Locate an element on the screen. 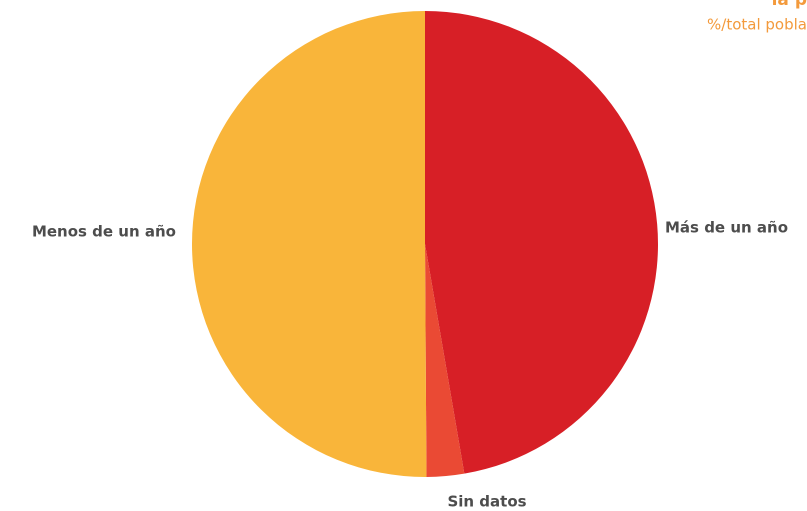 This screenshot has width=807, height=511. slice-label: Menos de un año is located at coordinates (104, 232).